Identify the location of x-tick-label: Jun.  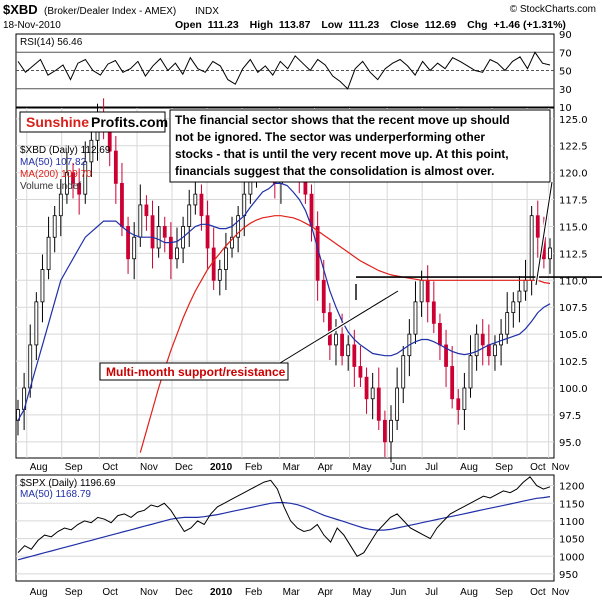
(398, 592).